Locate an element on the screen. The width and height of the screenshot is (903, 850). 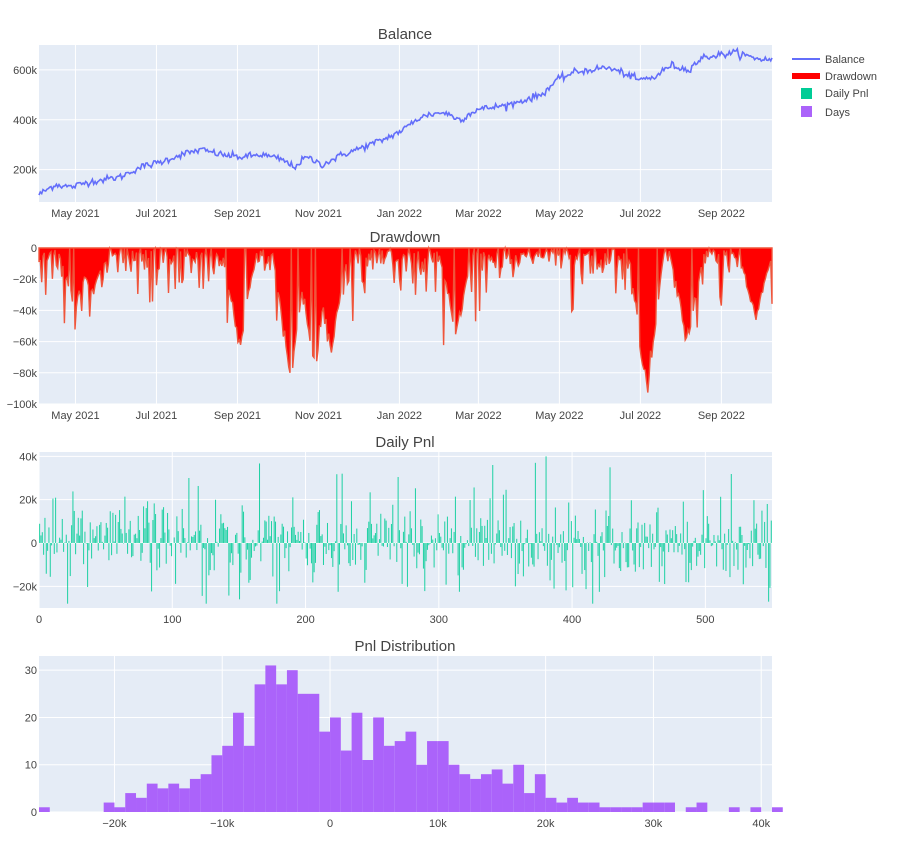
daily-pnl-x-tick-label: 400 is located at coordinates (572, 620).